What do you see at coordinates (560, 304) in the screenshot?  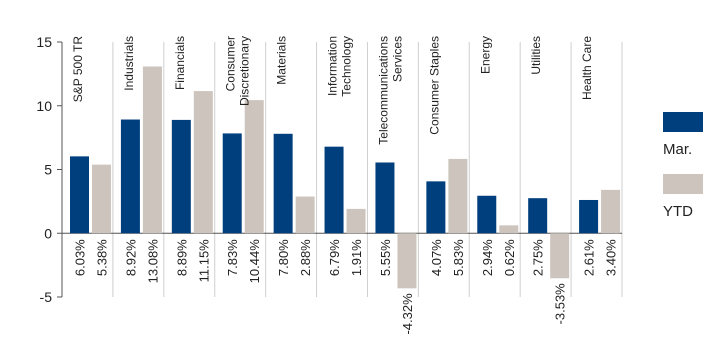 I see `value-label: -3.53%` at bounding box center [560, 304].